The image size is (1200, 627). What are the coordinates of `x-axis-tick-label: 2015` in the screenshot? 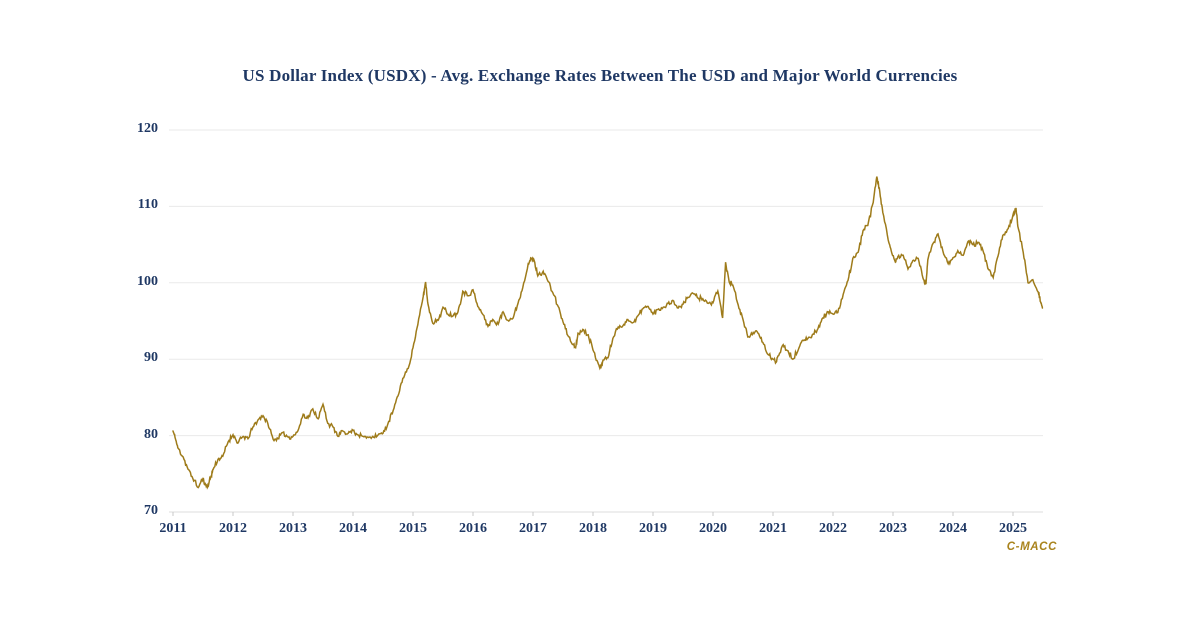 It's located at (413, 528).